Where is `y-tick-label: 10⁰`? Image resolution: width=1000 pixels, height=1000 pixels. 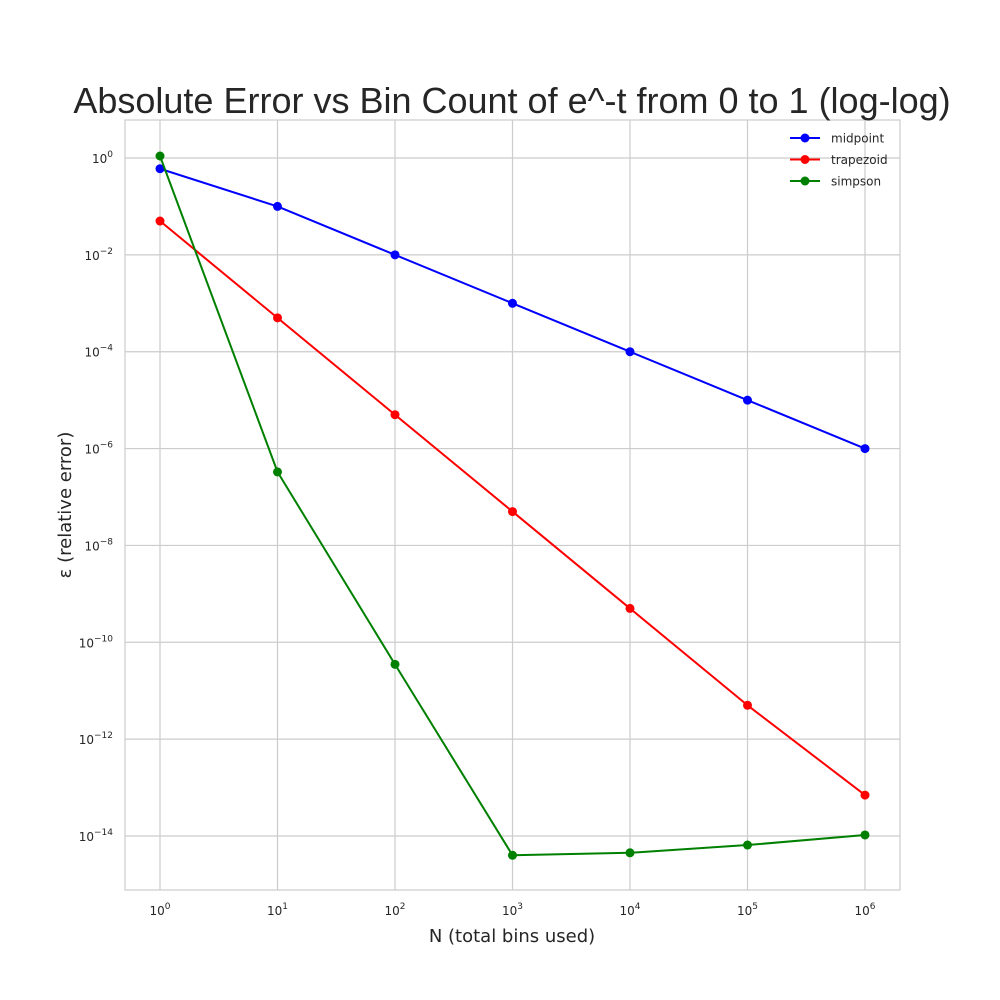 y-tick-label: 10⁰ is located at coordinates (102, 158).